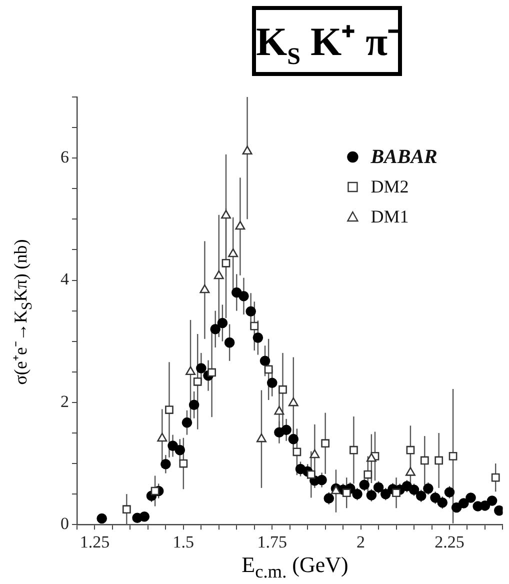 The image size is (509, 584). What do you see at coordinates (95, 542) in the screenshot?
I see `x-tick-label: 1.25` at bounding box center [95, 542].